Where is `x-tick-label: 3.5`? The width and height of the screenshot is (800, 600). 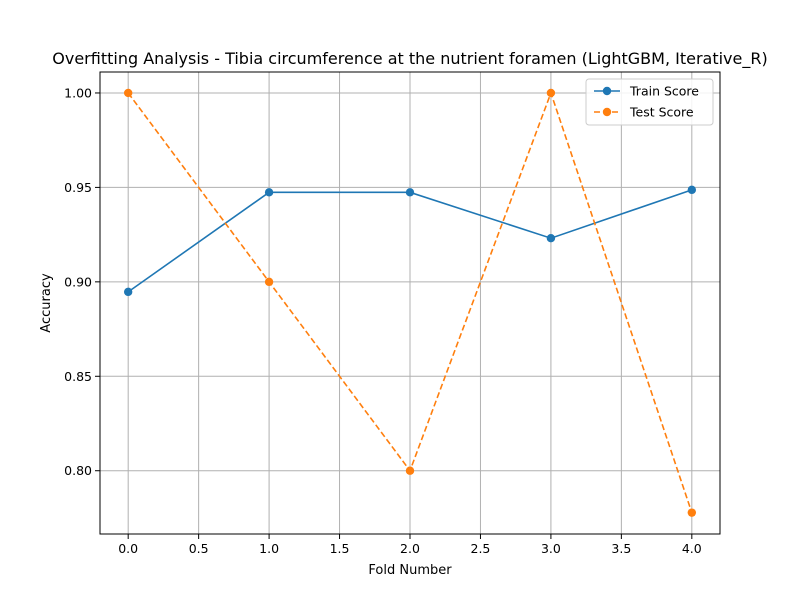 x-tick-label: 3.5 is located at coordinates (621, 548).